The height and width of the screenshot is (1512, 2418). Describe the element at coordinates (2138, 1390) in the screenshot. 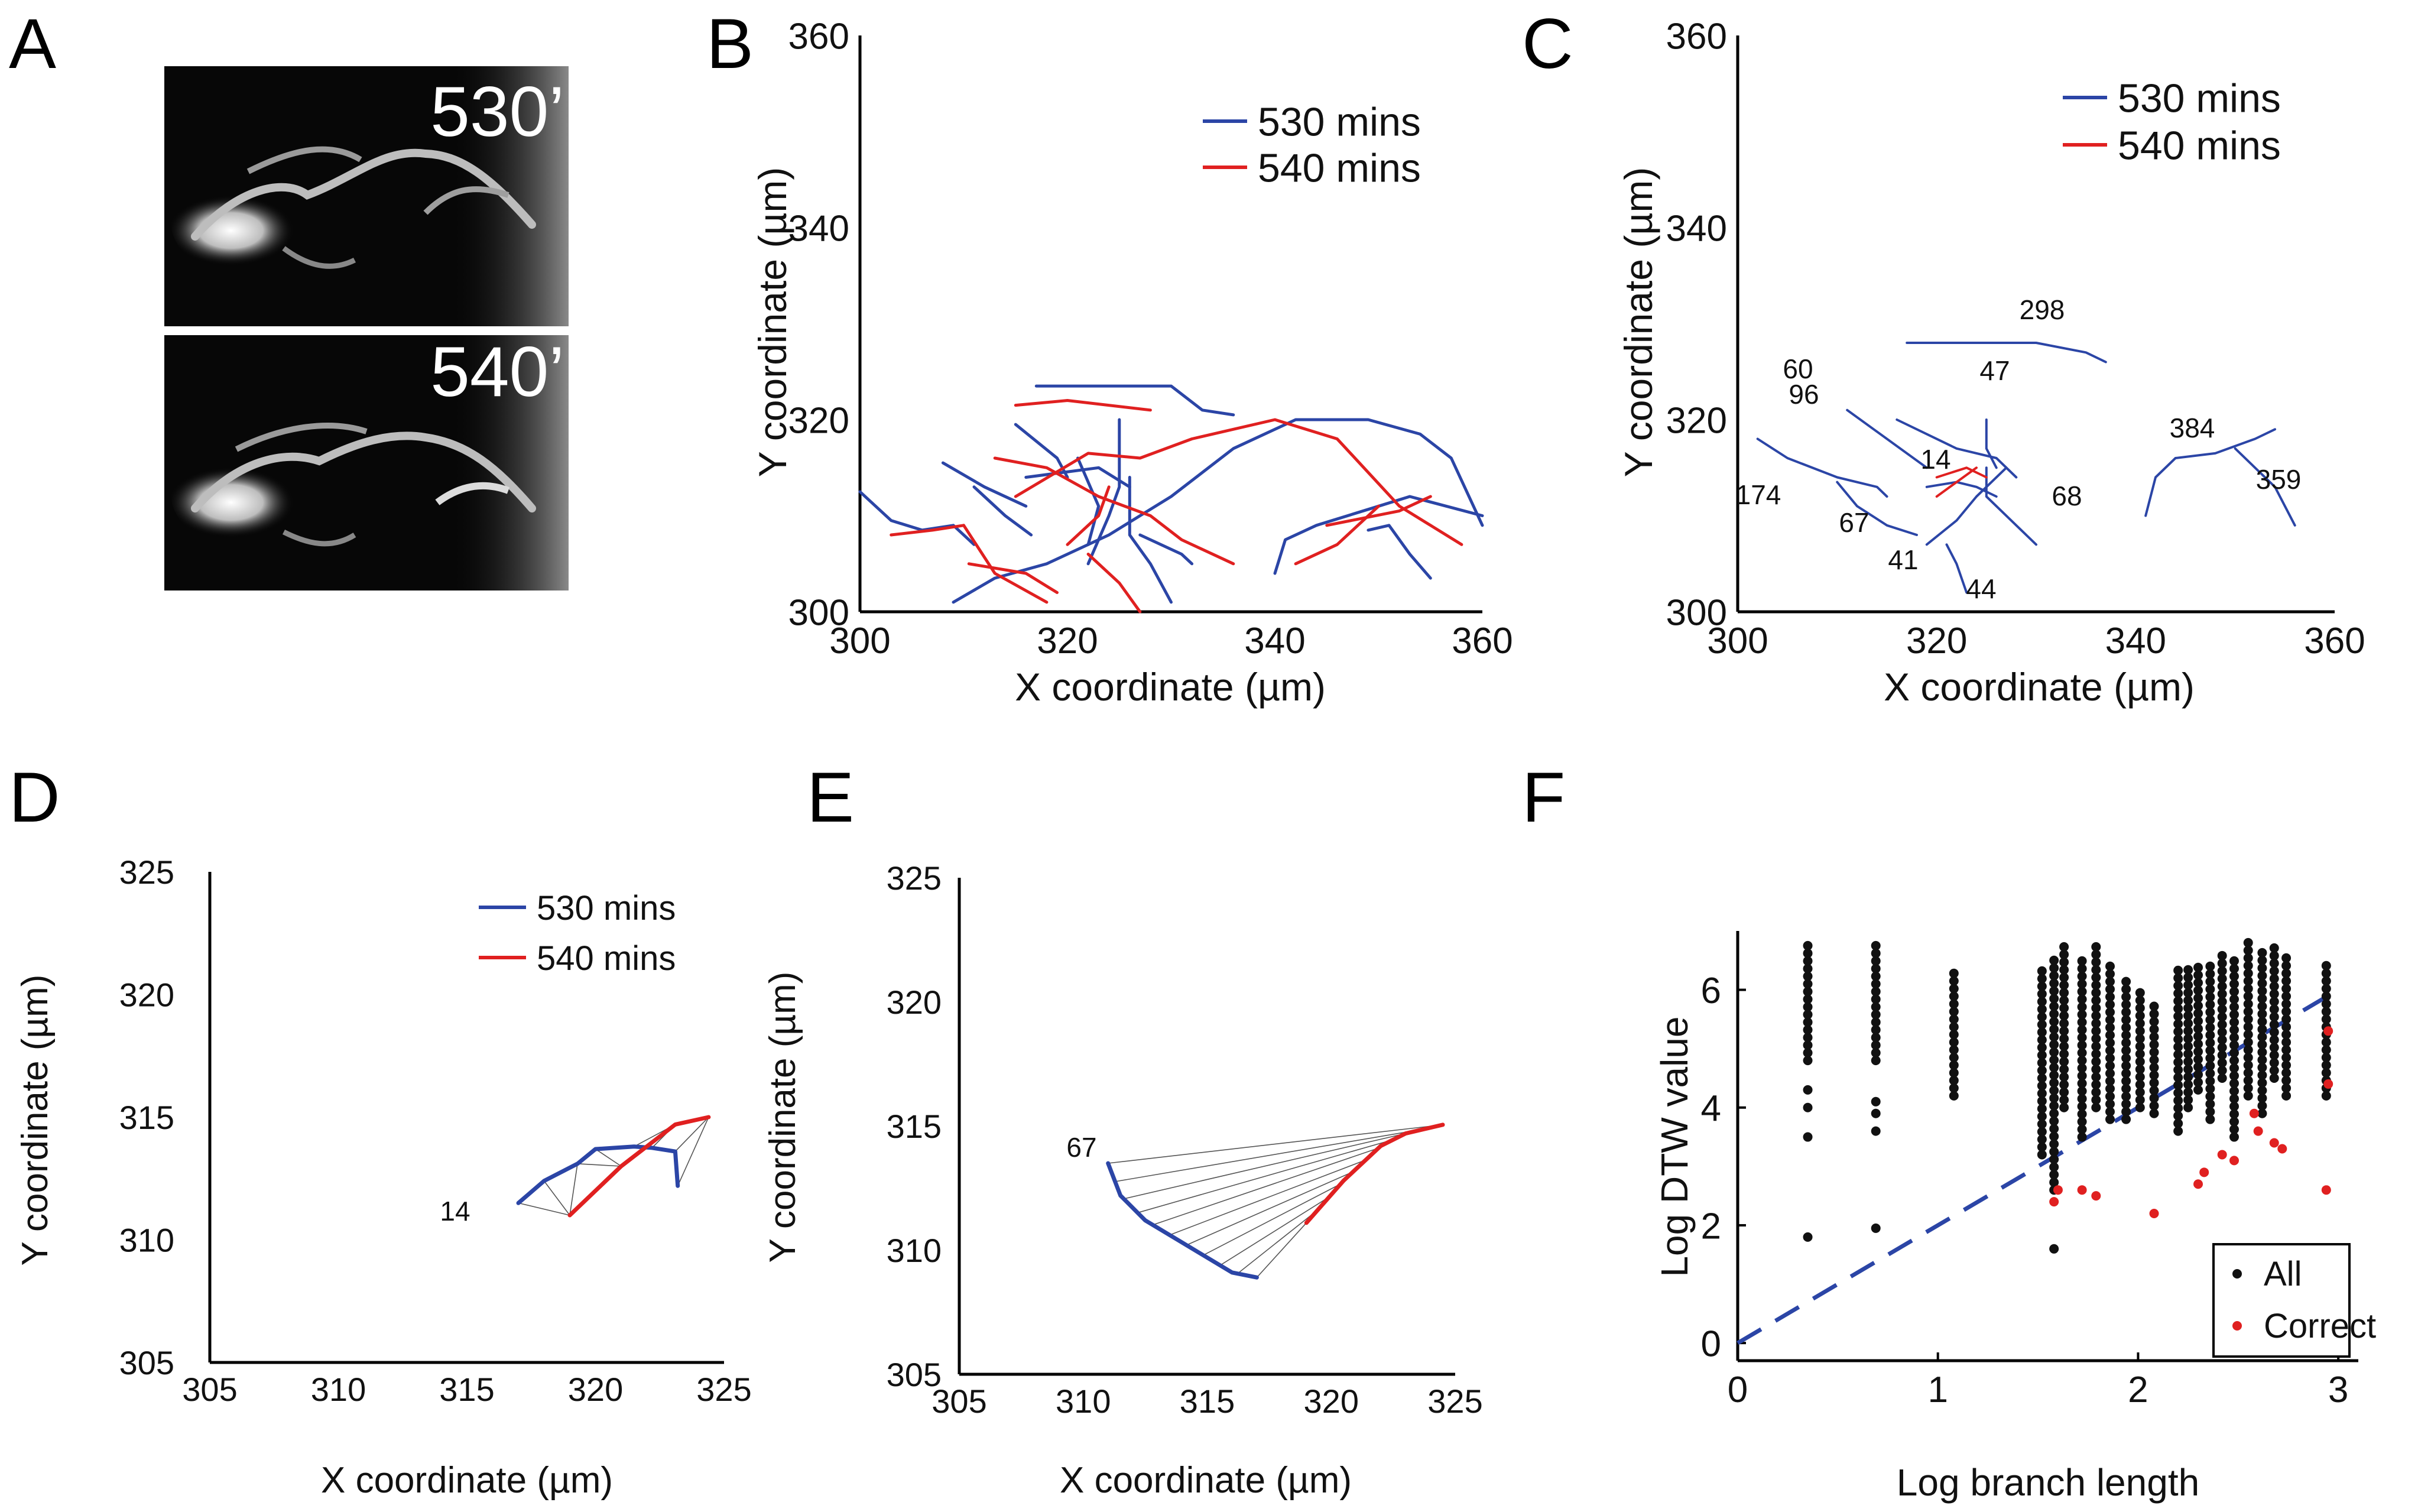

I see `x-tick-label: 2` at that location.